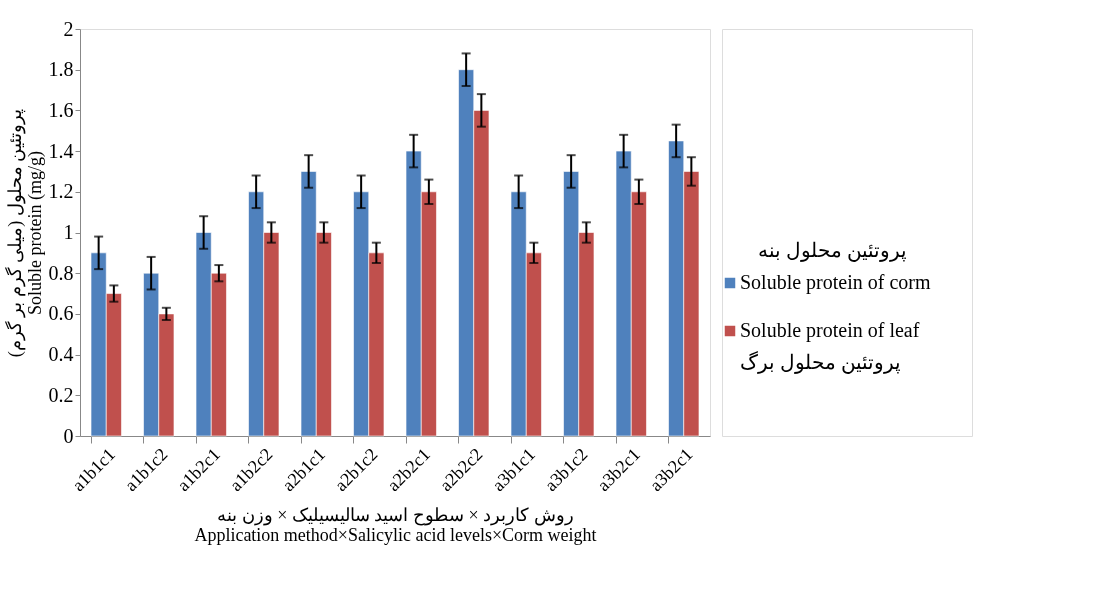 This screenshot has width=1119, height=602. I want to click on legend-title: پروتئین محلول بنه, so click(832, 250).